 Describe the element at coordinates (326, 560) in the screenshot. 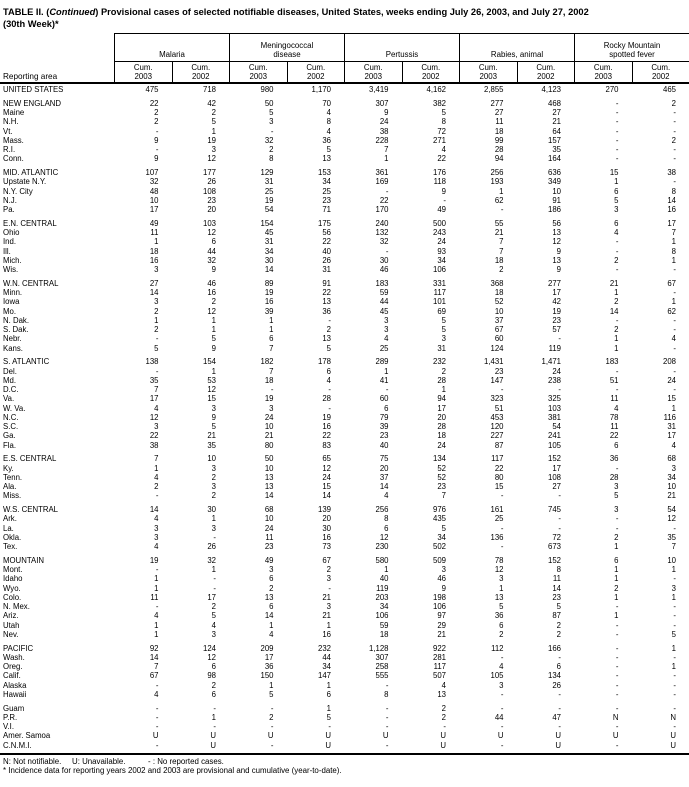

I see `value-cell: 67` at that location.